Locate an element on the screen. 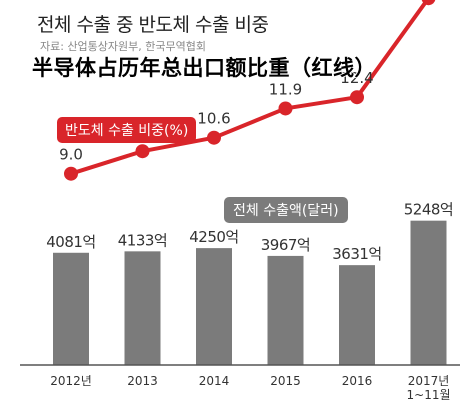 Image resolution: width=474 pixels, height=407 pixels. x-tick-label-1: 2013 is located at coordinates (142, 381).